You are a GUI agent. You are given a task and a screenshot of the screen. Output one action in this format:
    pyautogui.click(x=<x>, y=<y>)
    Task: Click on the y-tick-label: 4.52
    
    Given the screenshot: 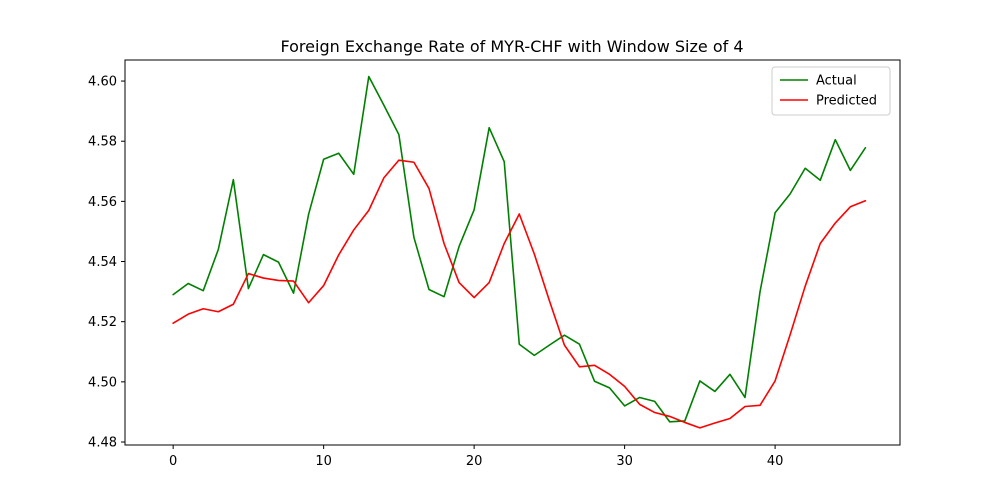 What is the action you would take?
    pyautogui.click(x=102, y=322)
    